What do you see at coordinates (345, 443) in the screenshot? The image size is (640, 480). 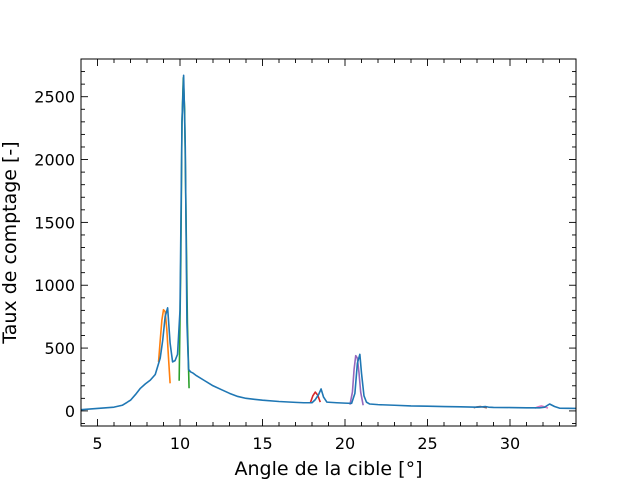 I see `x-tick-label: 20` at bounding box center [345, 443].